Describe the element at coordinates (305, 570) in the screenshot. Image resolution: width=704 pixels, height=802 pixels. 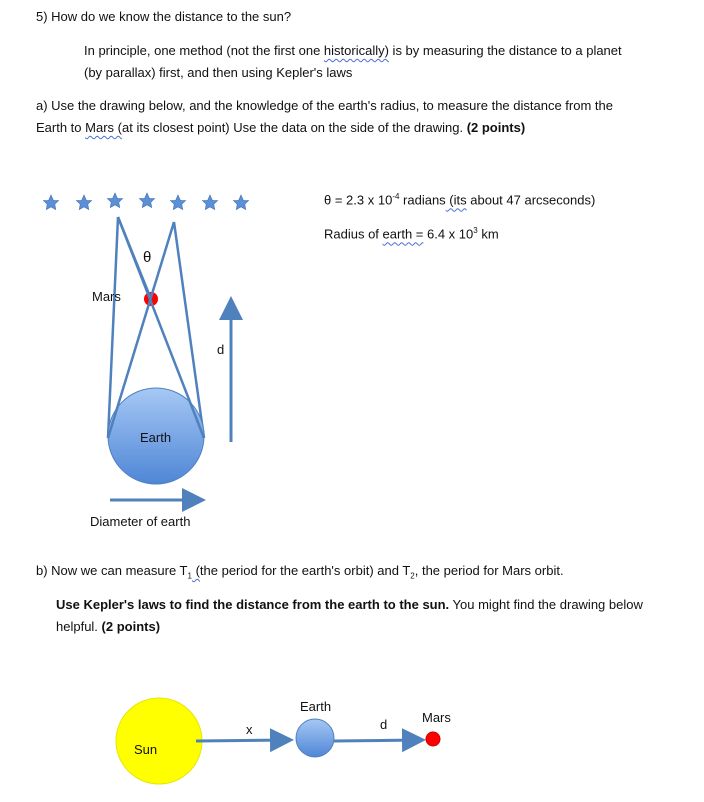
I see `text: the period for the earth's orbit) and T` at that location.